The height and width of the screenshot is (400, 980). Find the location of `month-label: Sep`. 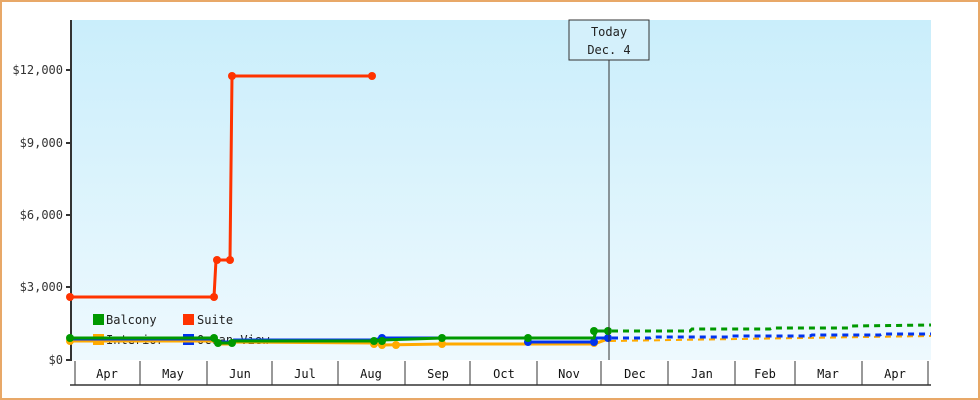

month-label: Sep is located at coordinates (438, 374).